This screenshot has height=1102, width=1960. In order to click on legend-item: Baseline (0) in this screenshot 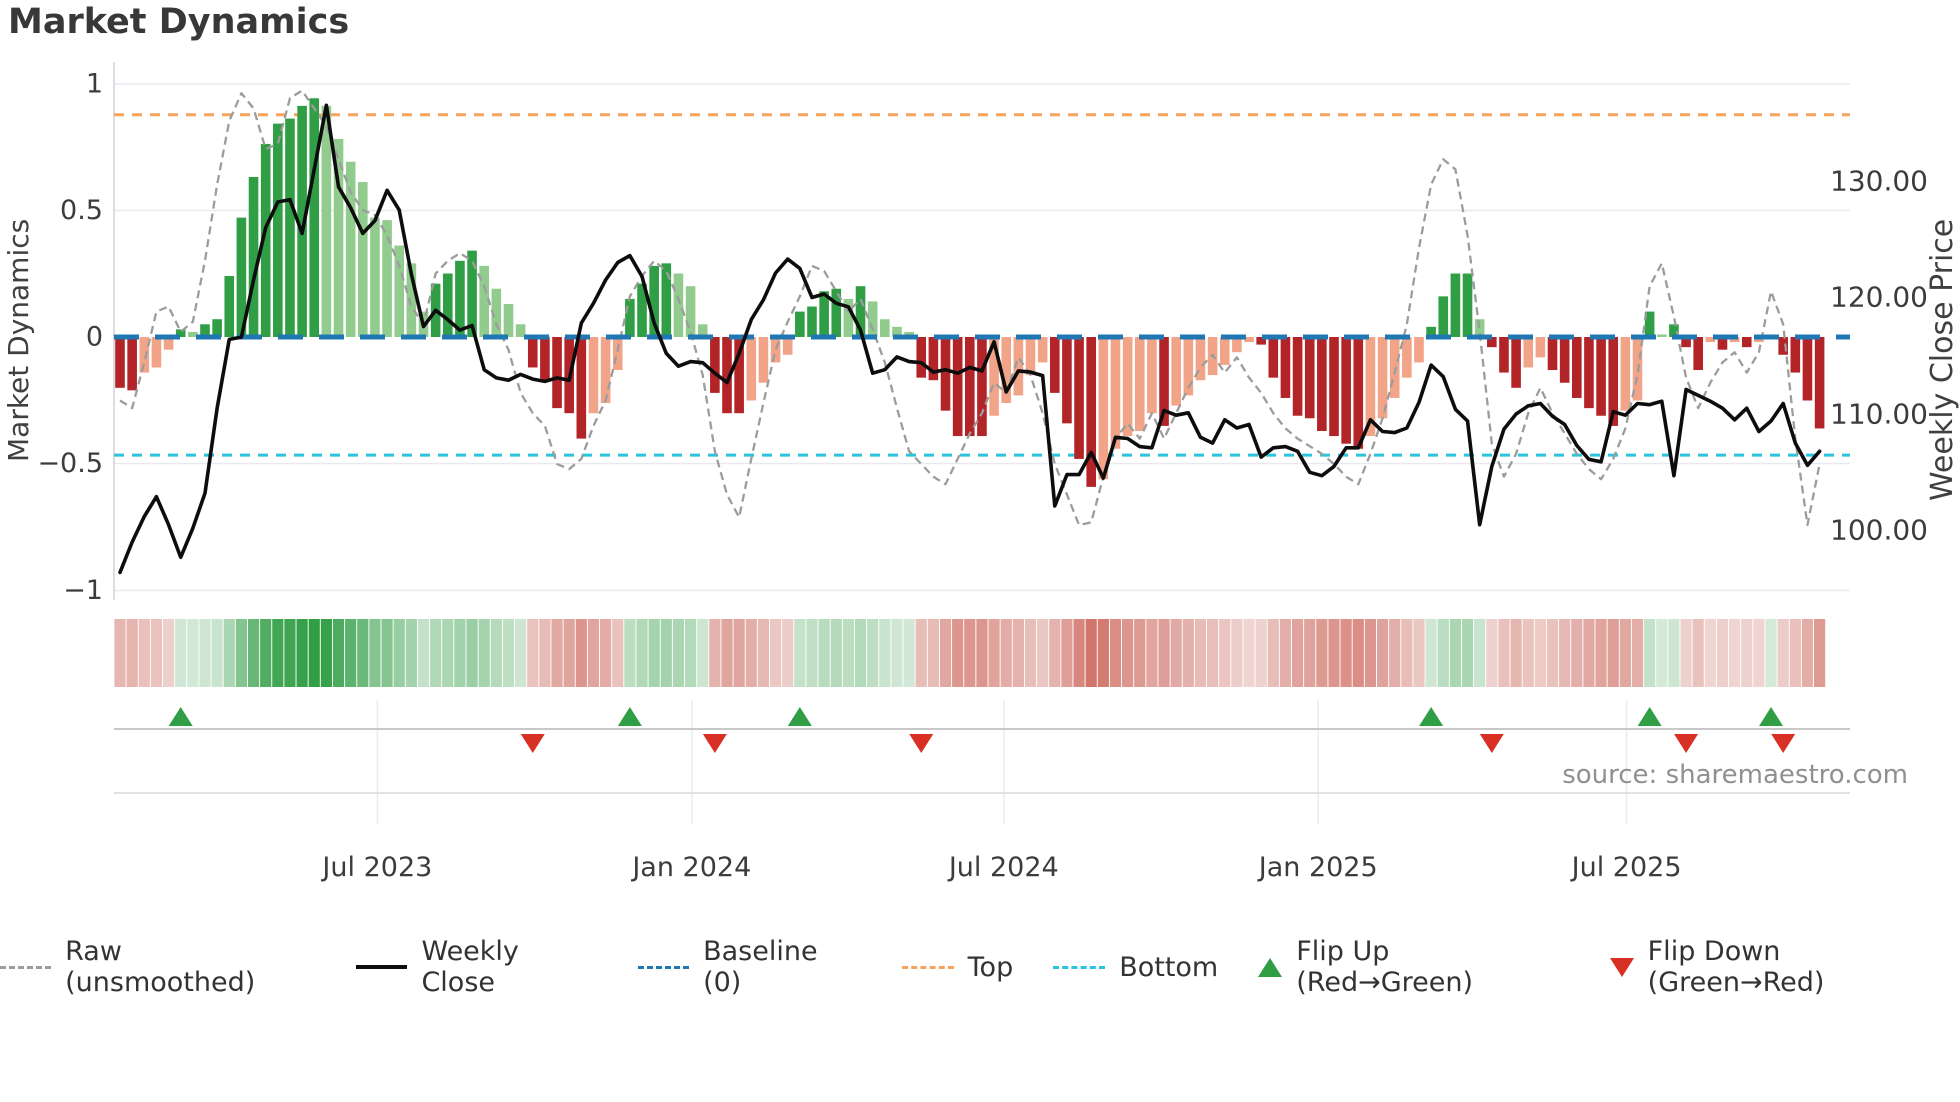, I will do `click(749, 967)`.